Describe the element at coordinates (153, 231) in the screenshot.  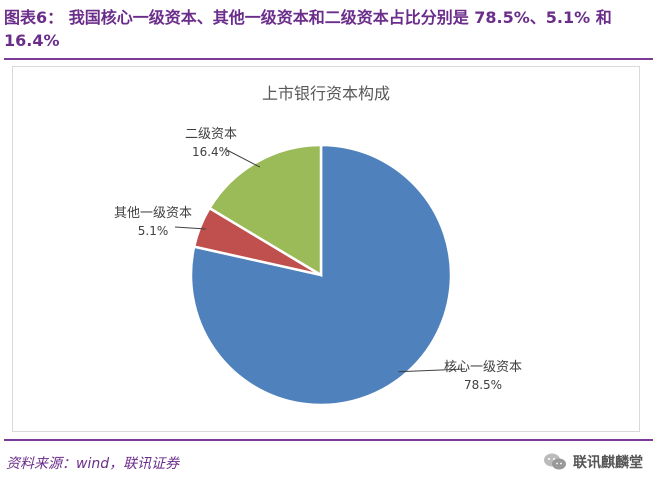
I see `slice-value-label: 5.1%` at that location.